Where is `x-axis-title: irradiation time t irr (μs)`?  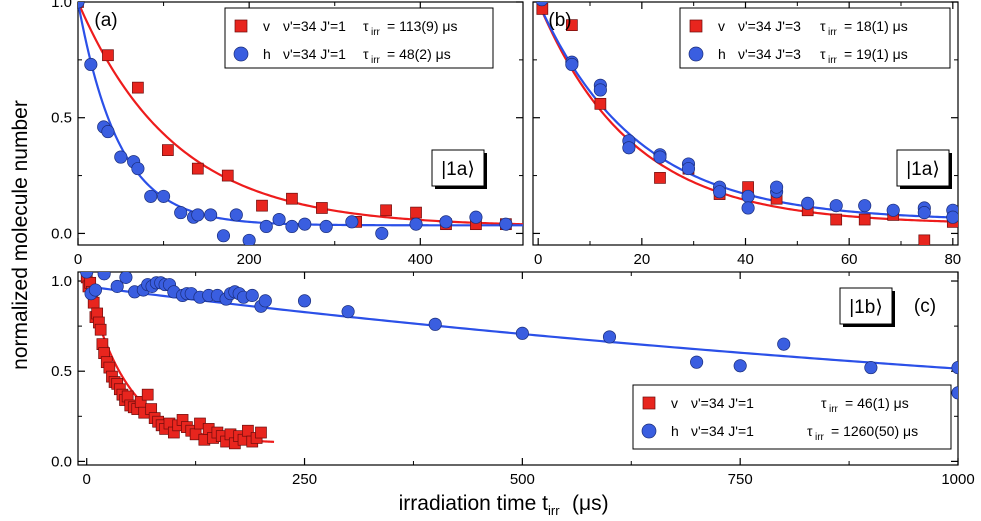
x-axis-title: irradiation time t irr (μs) is located at coordinates (504, 505).